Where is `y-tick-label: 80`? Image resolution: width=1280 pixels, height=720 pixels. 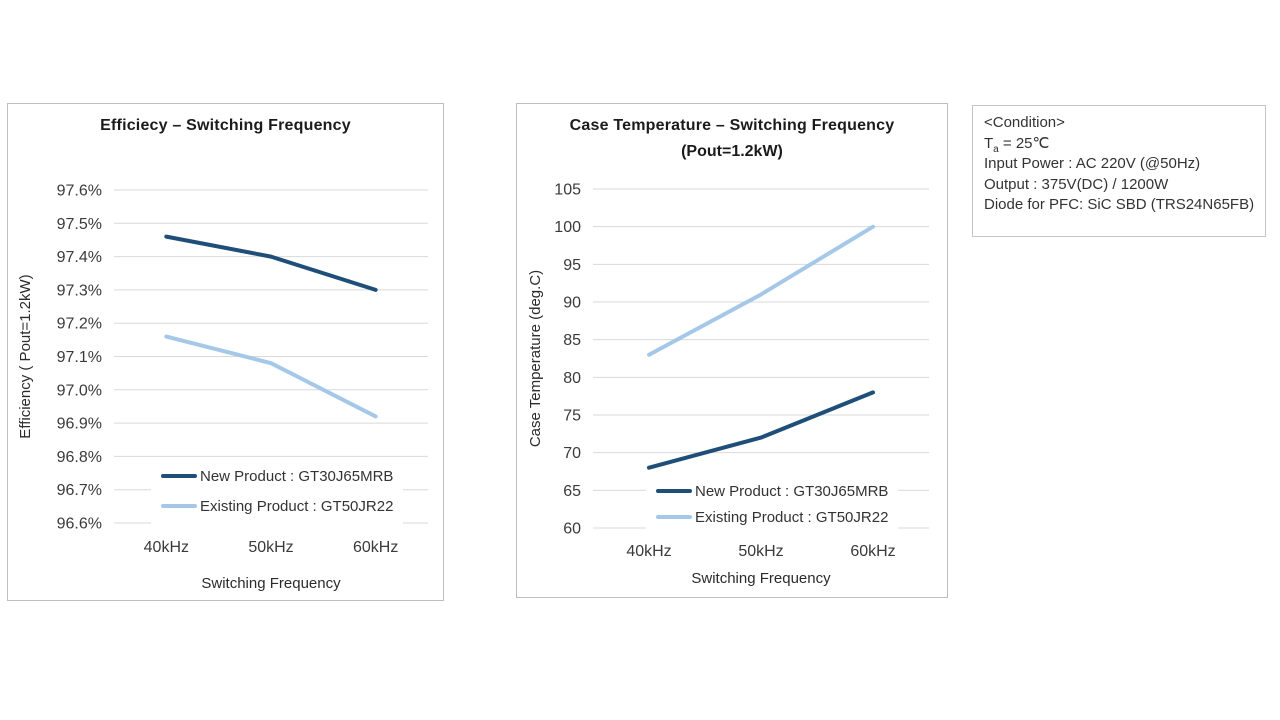
y-tick-label: 80 is located at coordinates (572, 378).